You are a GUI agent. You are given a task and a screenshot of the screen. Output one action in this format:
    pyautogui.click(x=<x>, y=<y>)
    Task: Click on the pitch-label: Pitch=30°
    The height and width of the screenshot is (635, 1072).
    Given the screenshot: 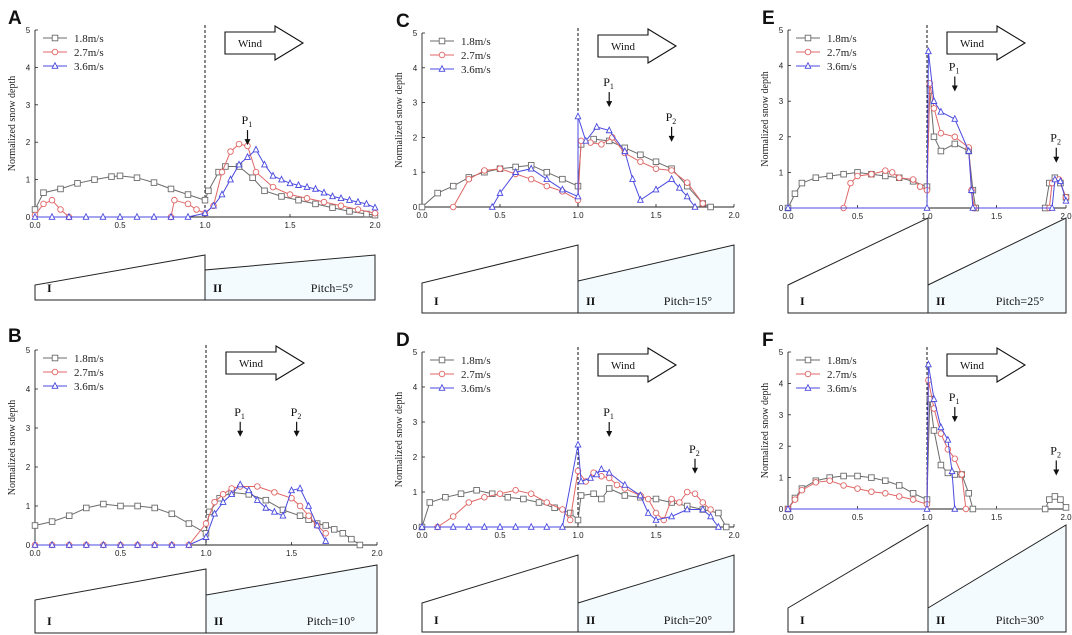 What is the action you would take?
    pyautogui.click(x=1020, y=620)
    